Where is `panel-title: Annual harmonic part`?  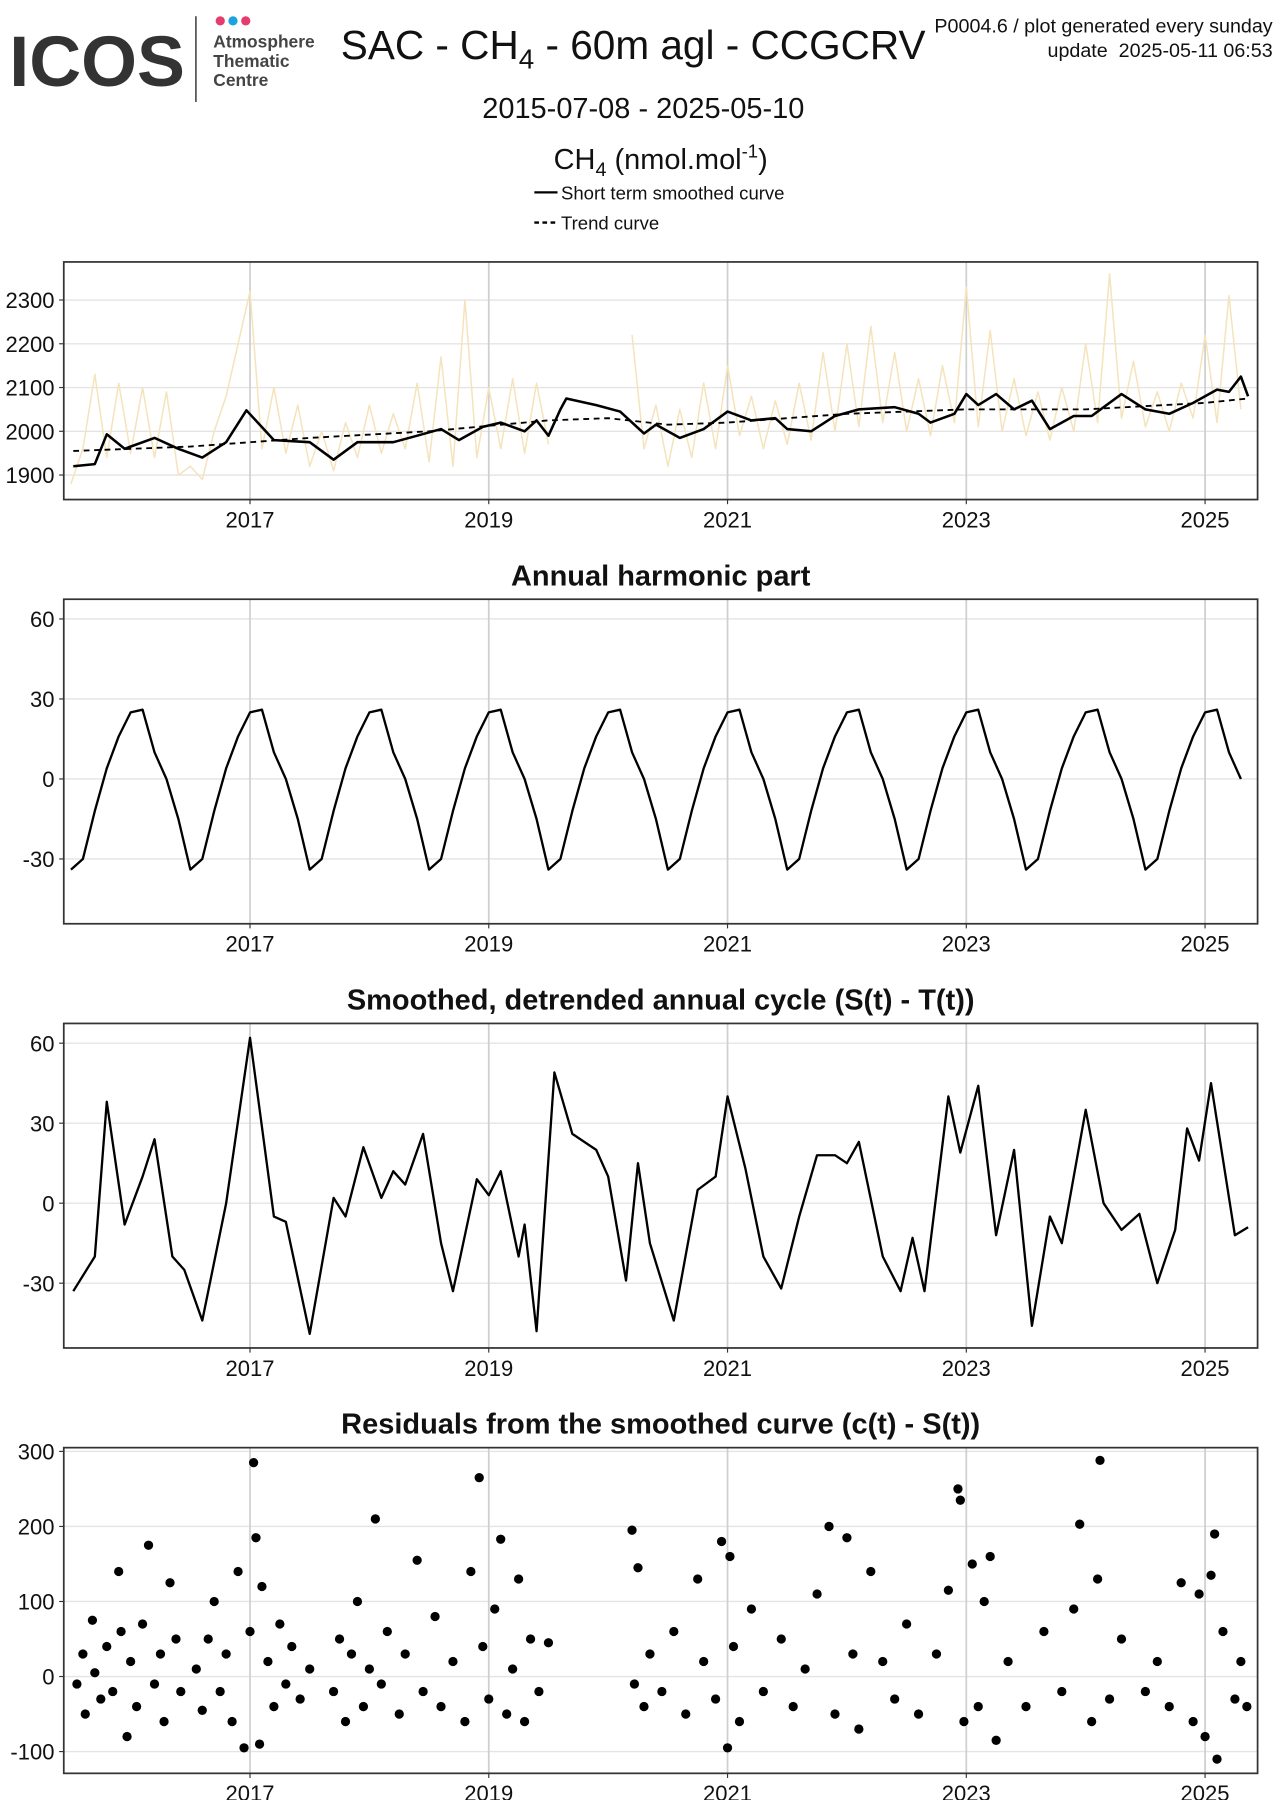
panel-title: Annual harmonic part is located at coordinates (661, 576).